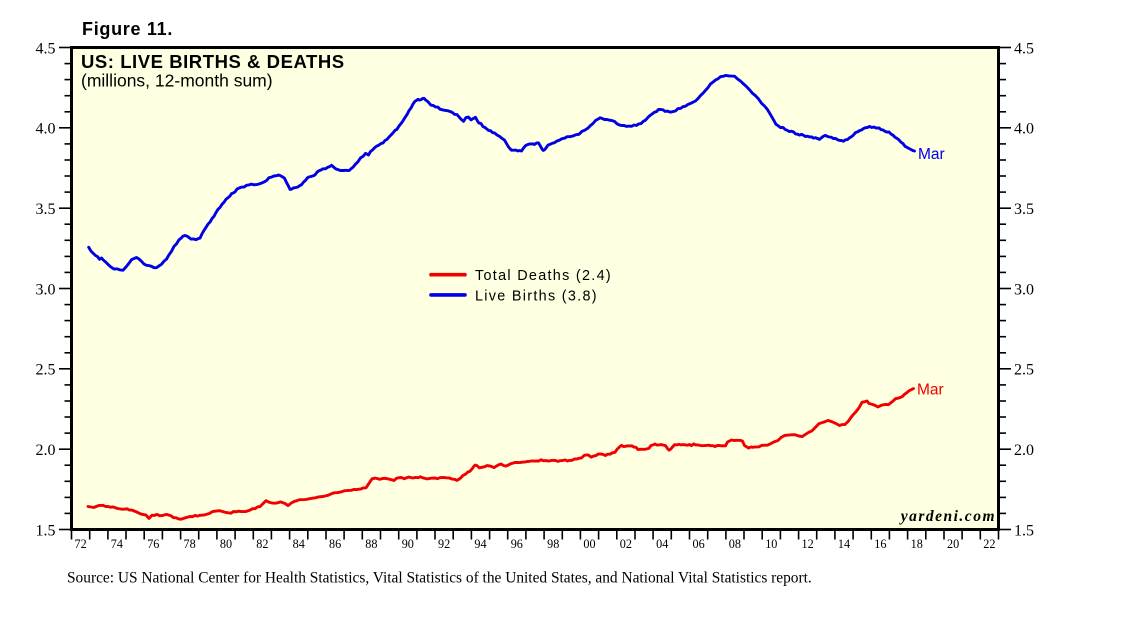  What do you see at coordinates (953, 544) in the screenshot?
I see `svg-text: 20` at bounding box center [953, 544].